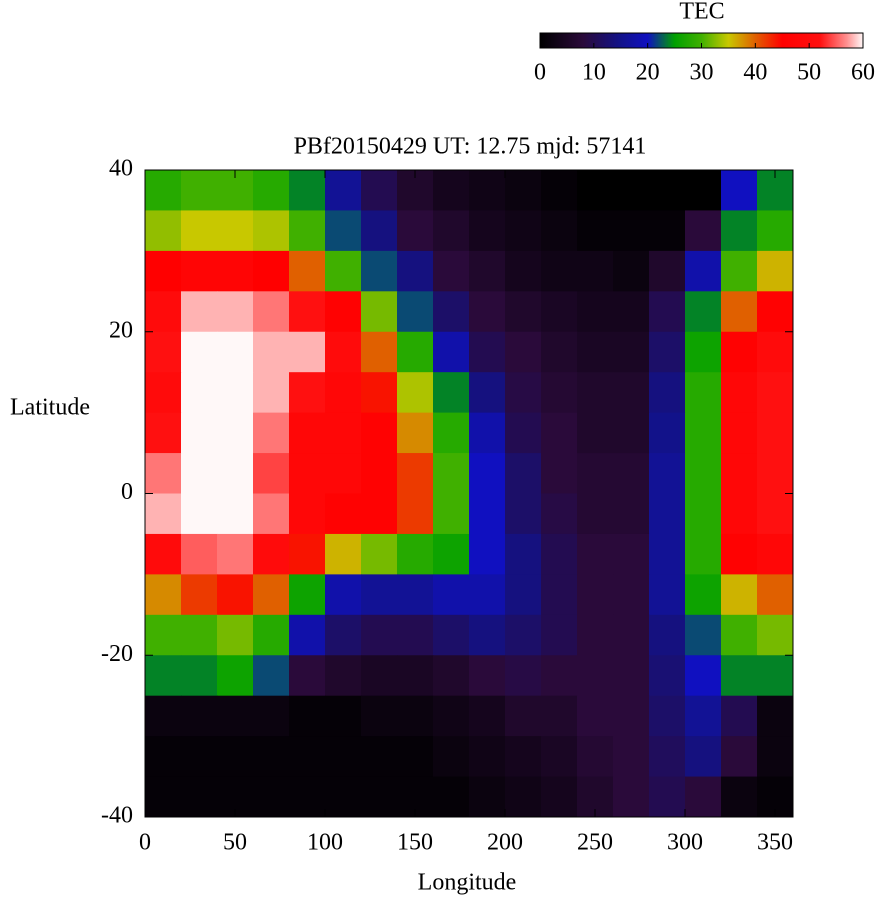  Describe the element at coordinates (755, 73) in the screenshot. I see `colorbar-tick-label: 40` at that location.